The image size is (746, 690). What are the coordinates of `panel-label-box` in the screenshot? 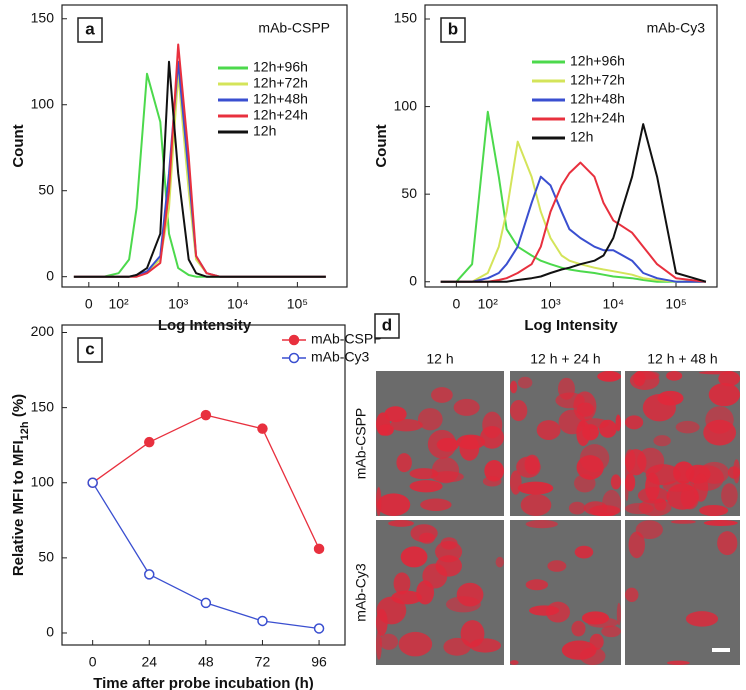 It's located at (387, 326).